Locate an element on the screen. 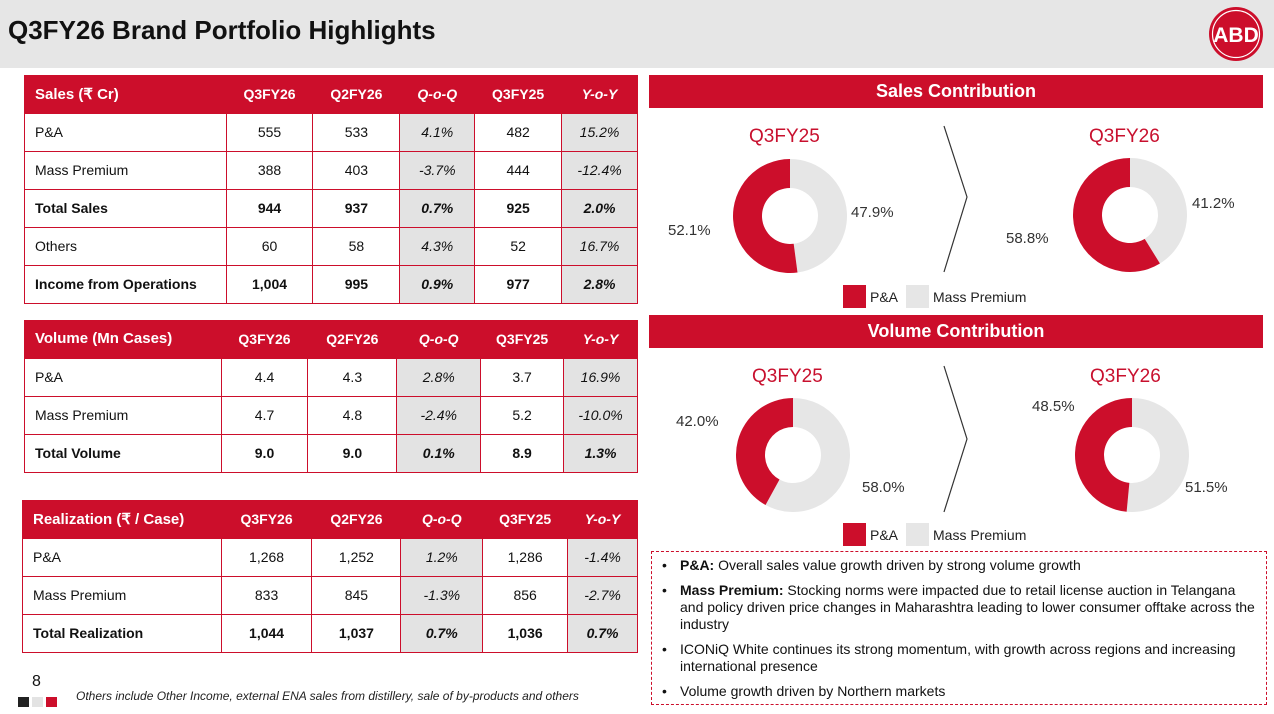  table-cell: 833 is located at coordinates (266, 595).